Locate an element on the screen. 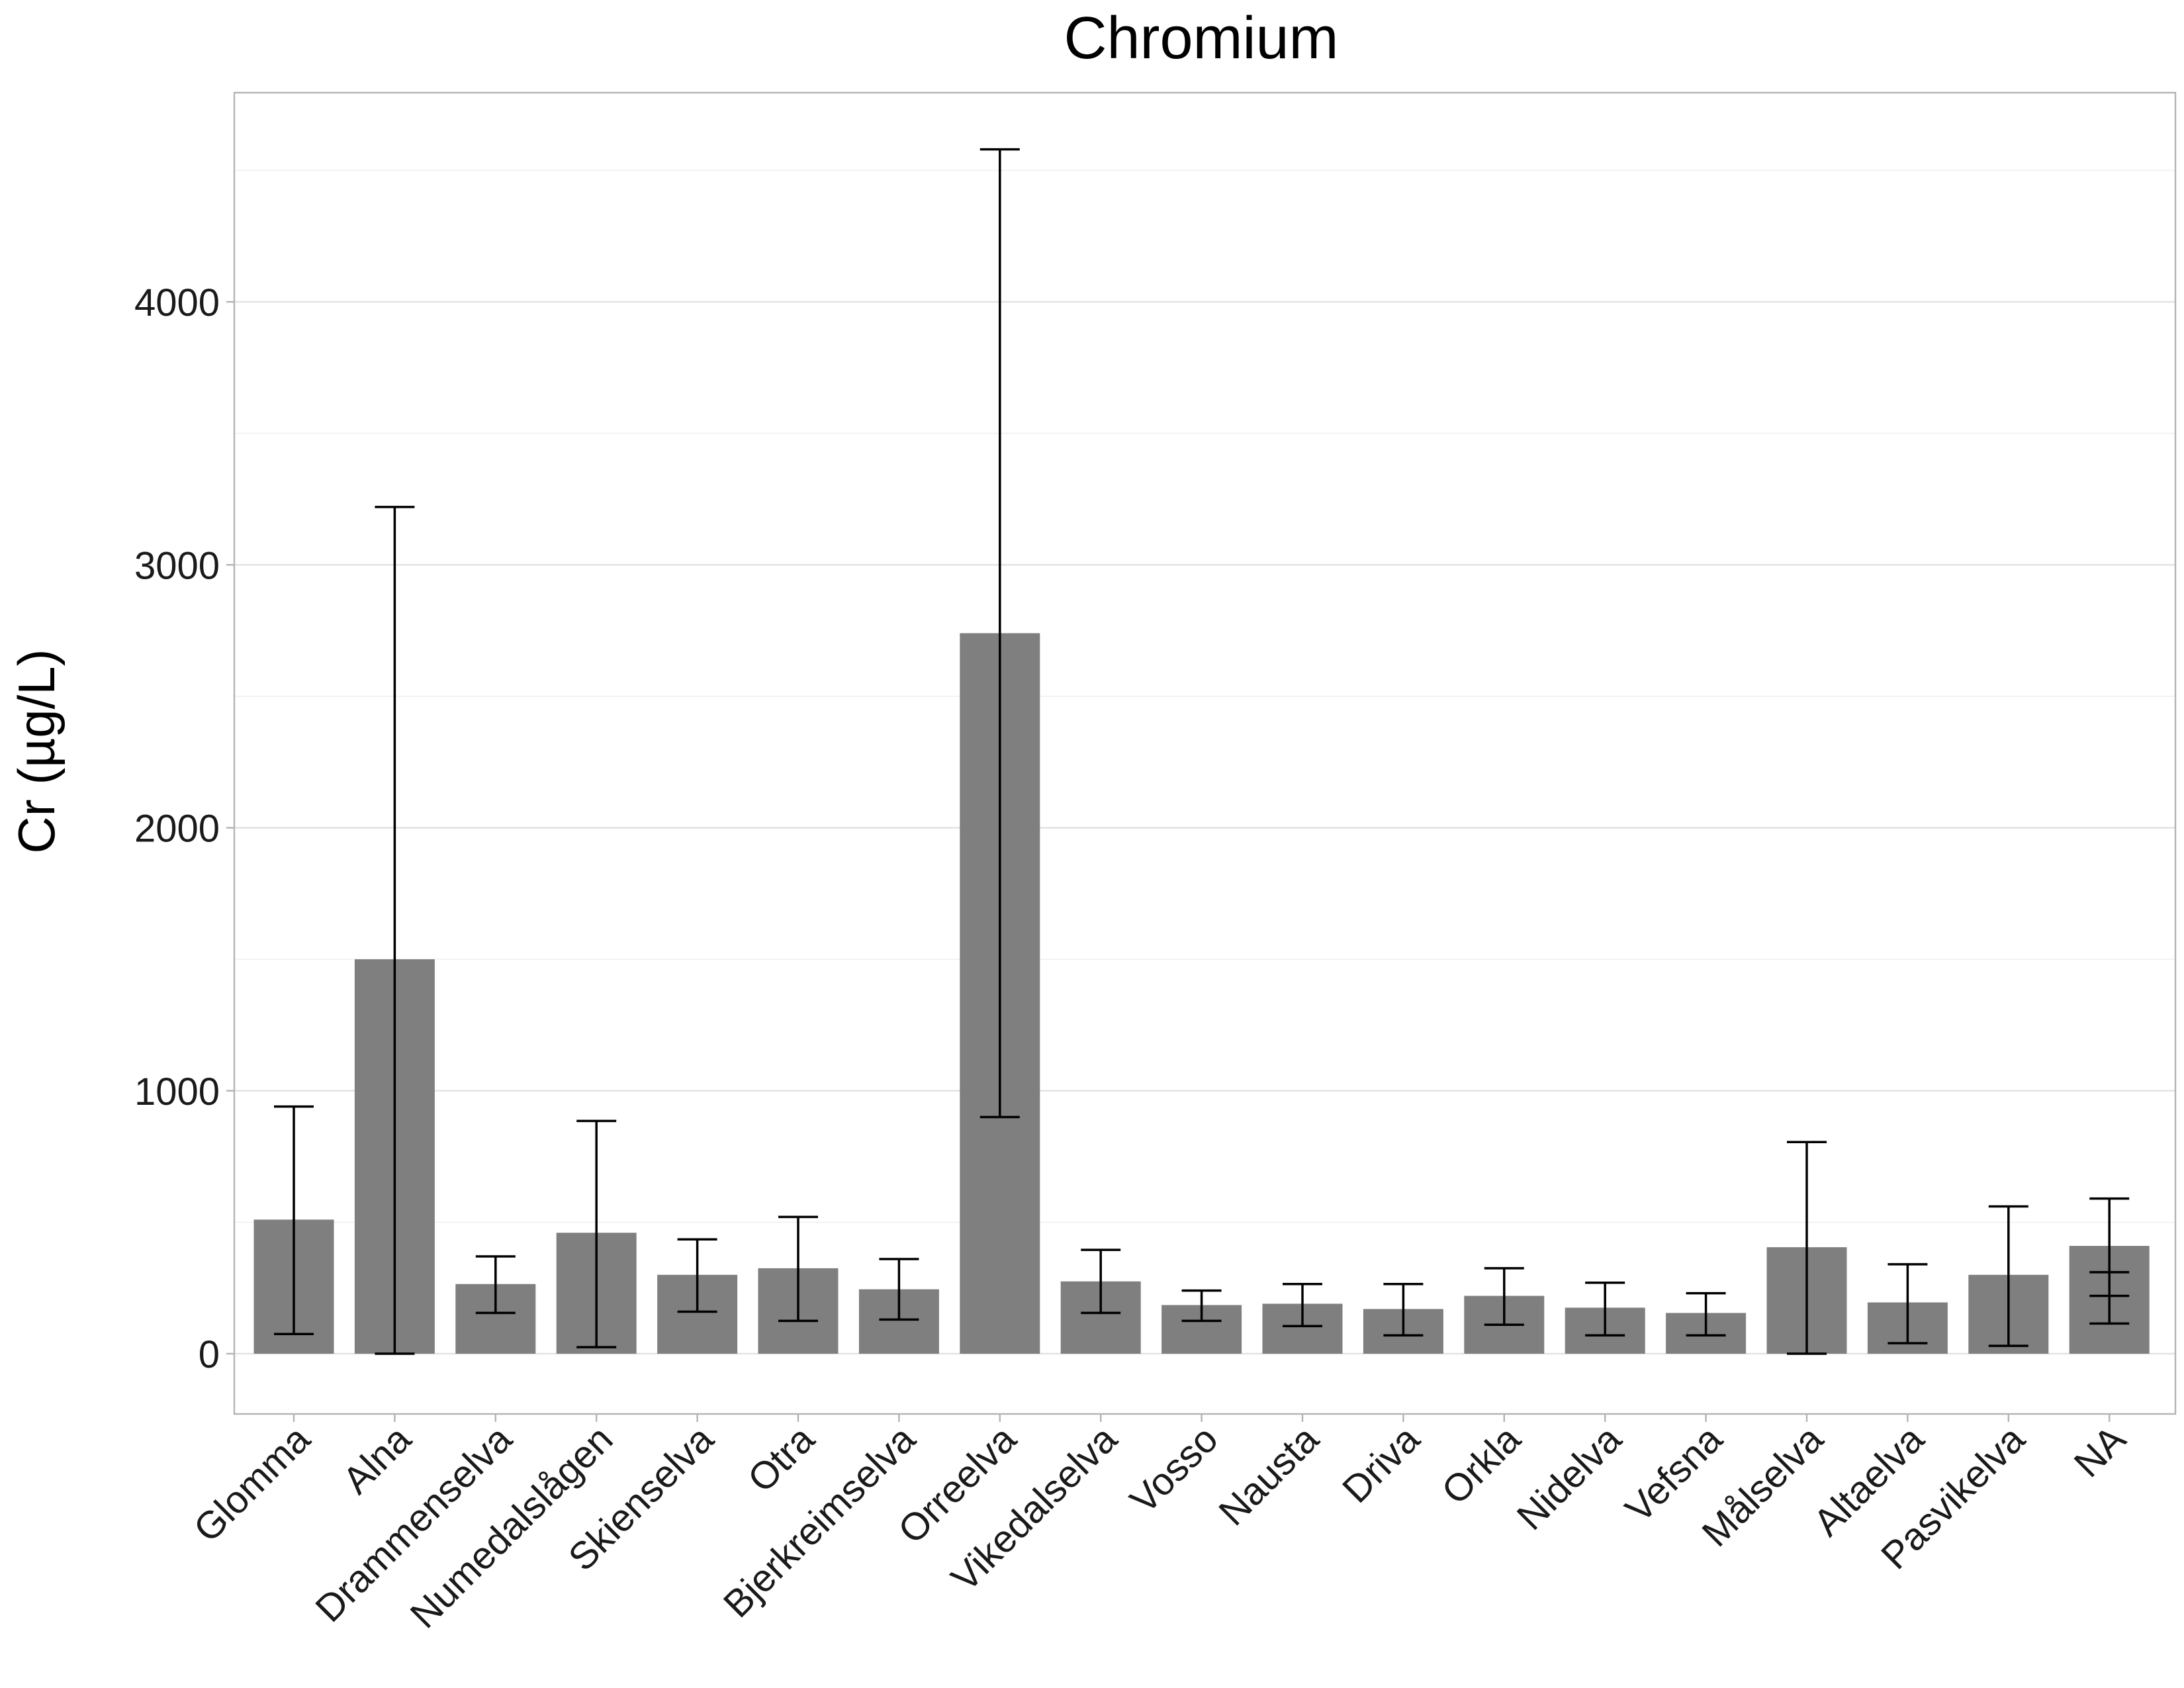 The width and height of the screenshot is (2184, 1688). x-tick-label: Glomma is located at coordinates (251, 1483).